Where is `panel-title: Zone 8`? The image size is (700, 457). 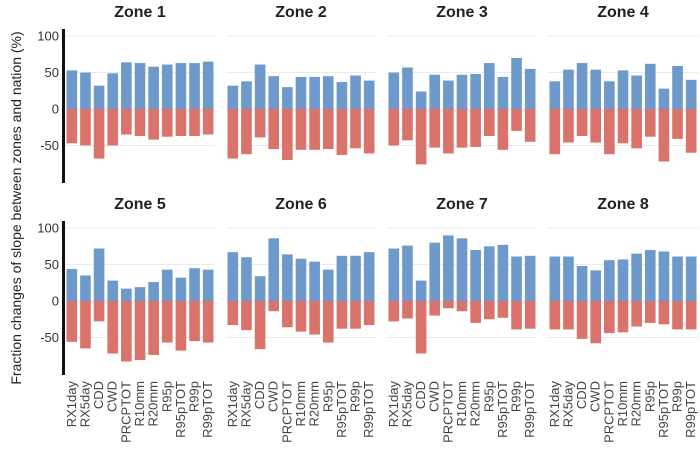
panel-title: Zone 8 is located at coordinates (623, 204).